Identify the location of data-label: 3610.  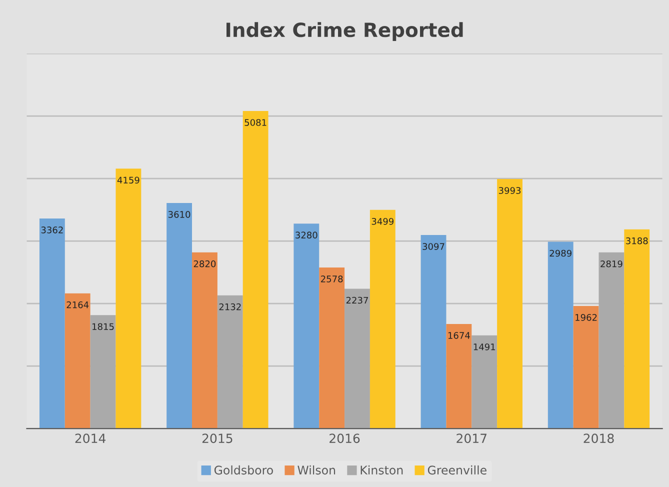
(179, 214).